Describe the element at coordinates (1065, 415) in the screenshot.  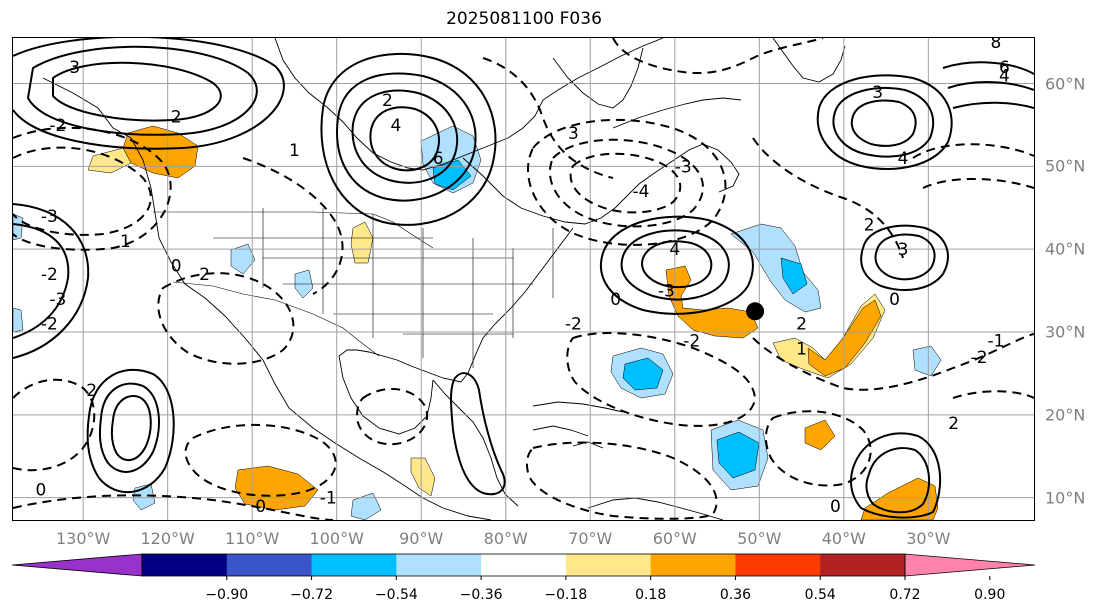
I see `latitude-tick-label: 20°N` at that location.